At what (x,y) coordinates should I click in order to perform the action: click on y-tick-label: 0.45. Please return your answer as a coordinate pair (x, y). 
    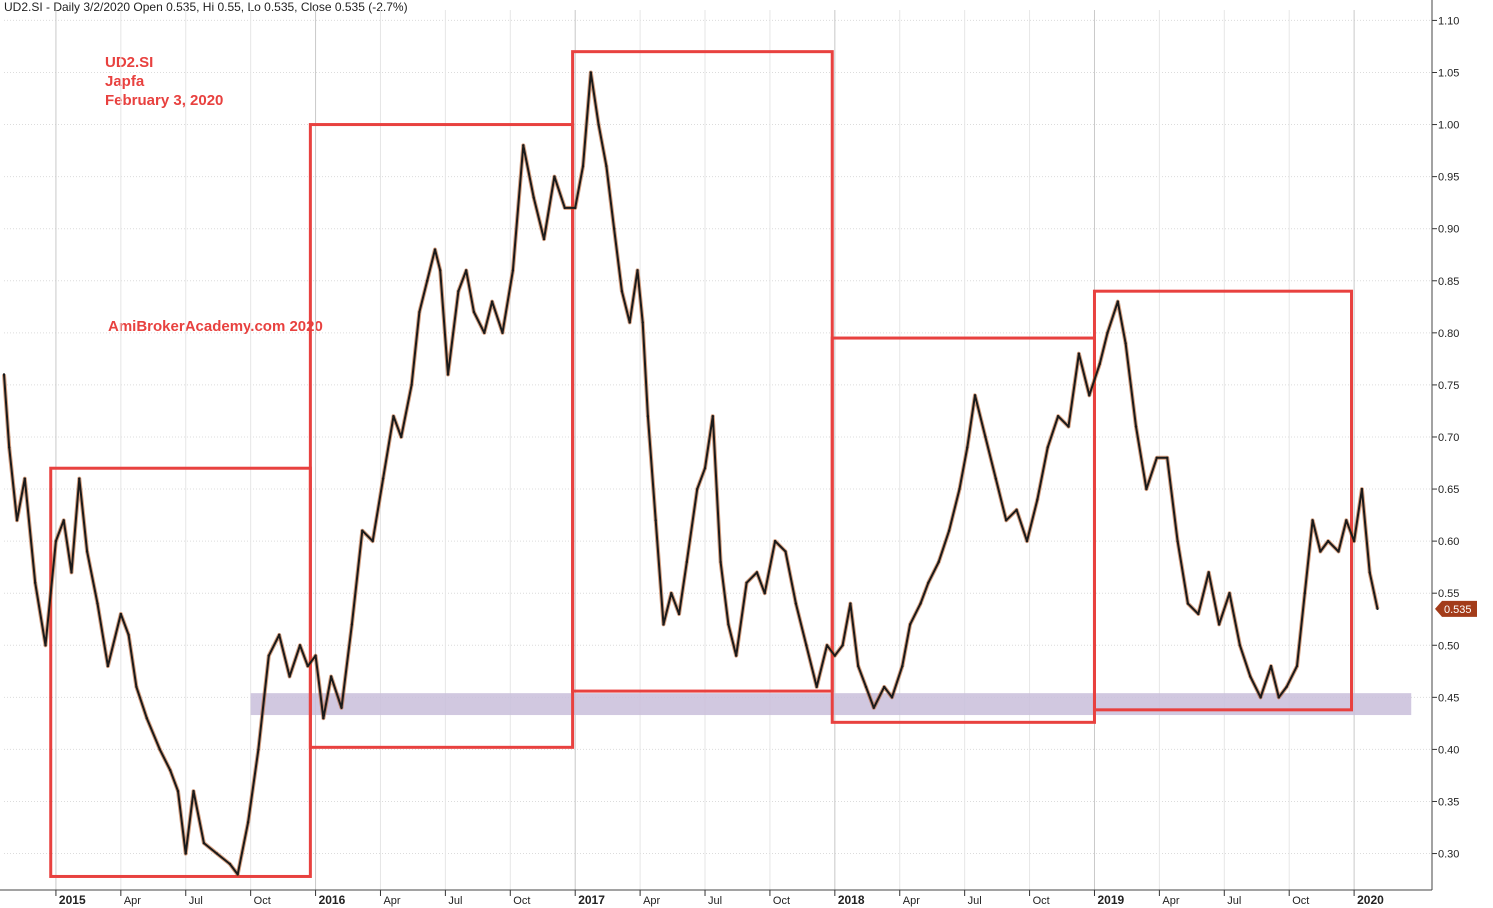
    Looking at the image, I should click on (1448, 698).